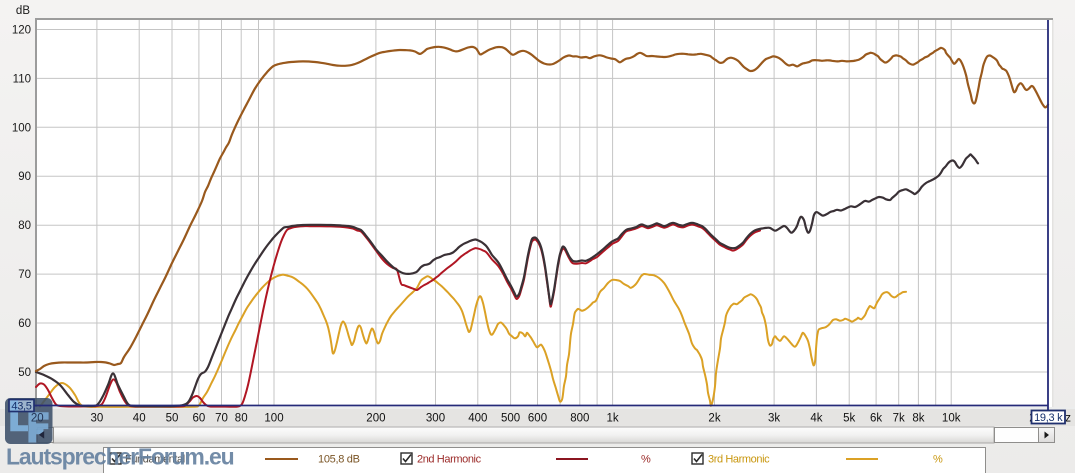 The width and height of the screenshot is (1075, 473). I want to click on svg-text: 500, so click(510, 419).